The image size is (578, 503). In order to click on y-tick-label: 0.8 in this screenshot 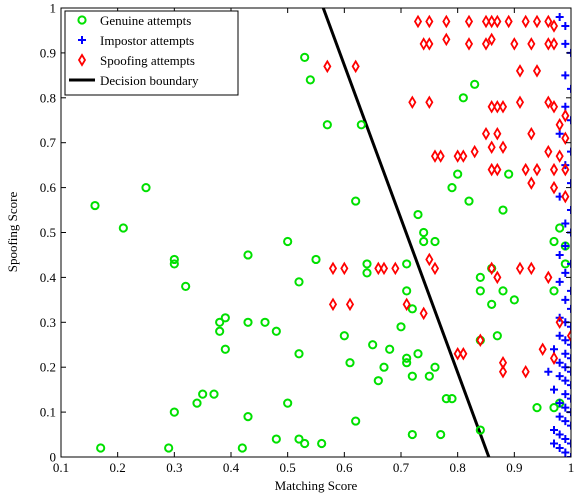, I will do `click(48, 97)`.